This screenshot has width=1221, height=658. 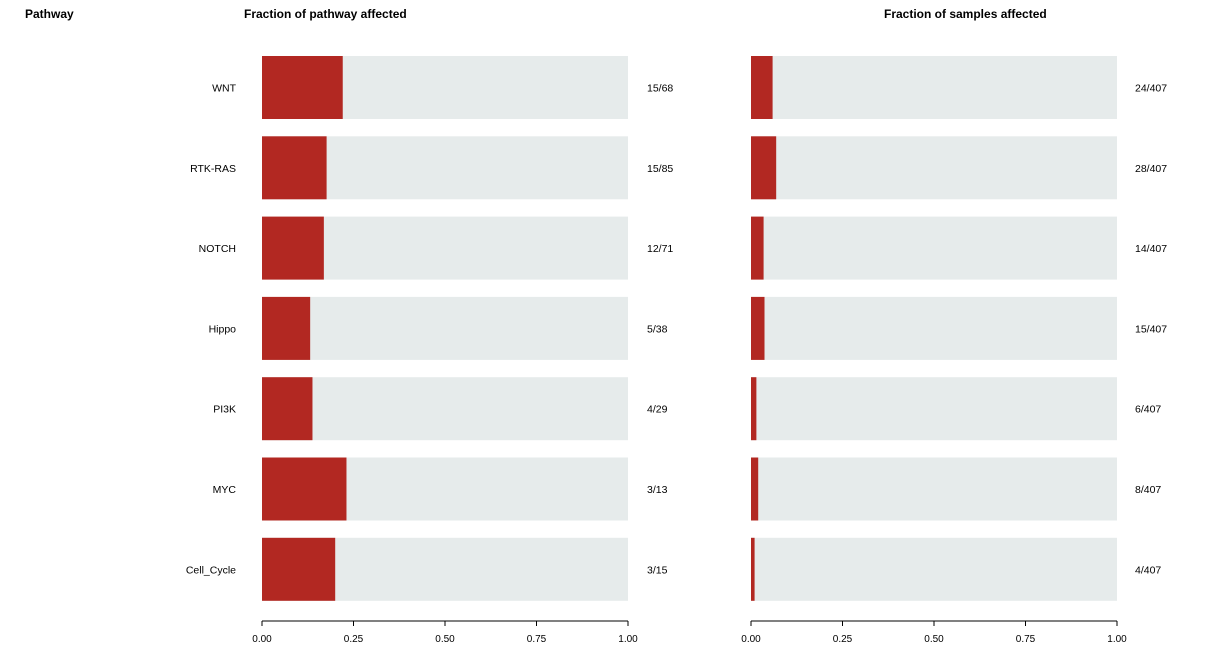 I want to click on samples-value-label-rtk-ras: 28/407, so click(x=1151, y=169).